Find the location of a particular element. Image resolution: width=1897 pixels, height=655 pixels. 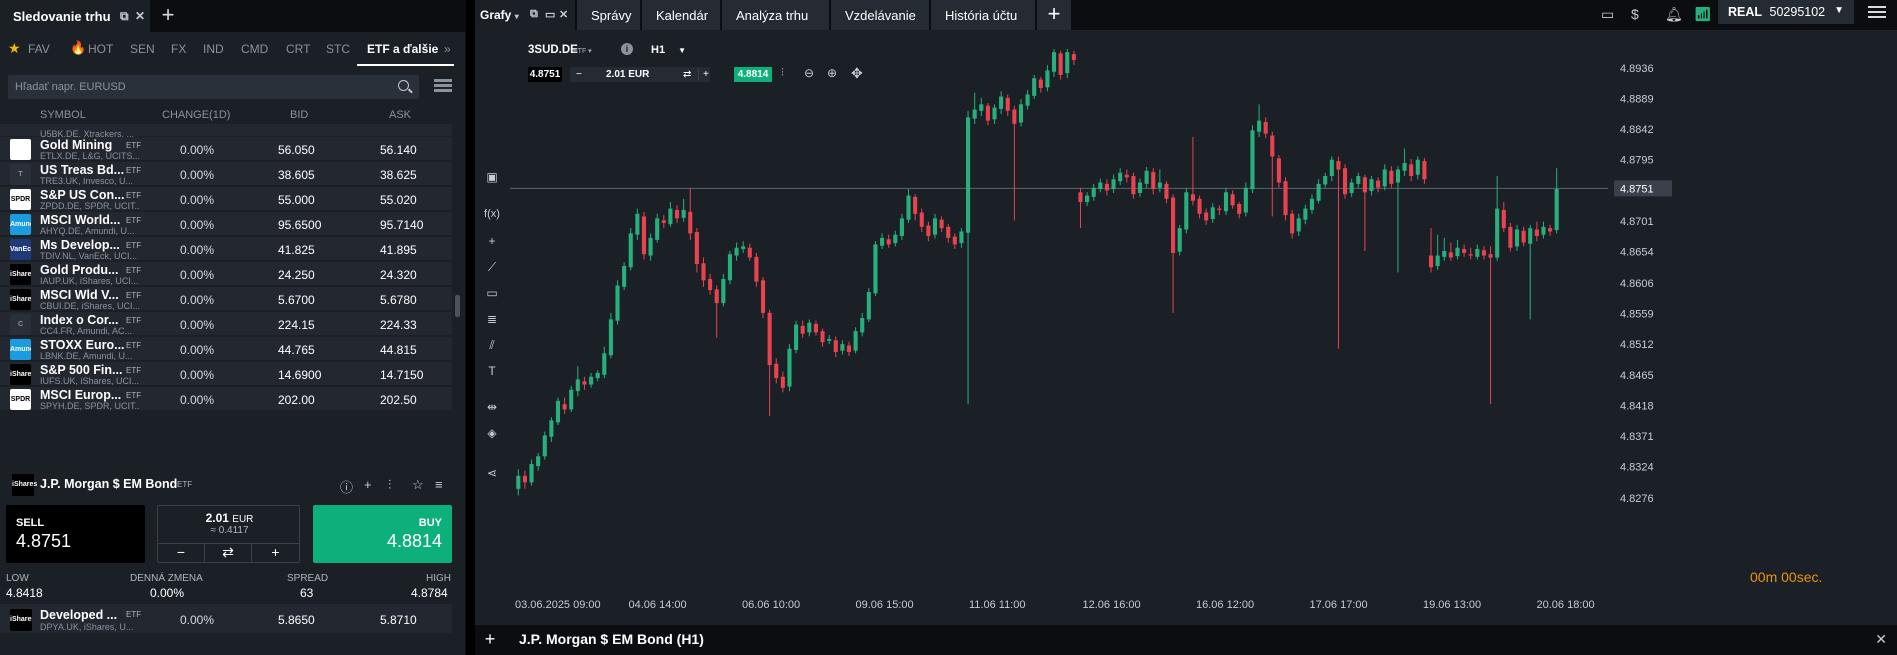

chevron-down-icon: ▾ is located at coordinates (516, 16).